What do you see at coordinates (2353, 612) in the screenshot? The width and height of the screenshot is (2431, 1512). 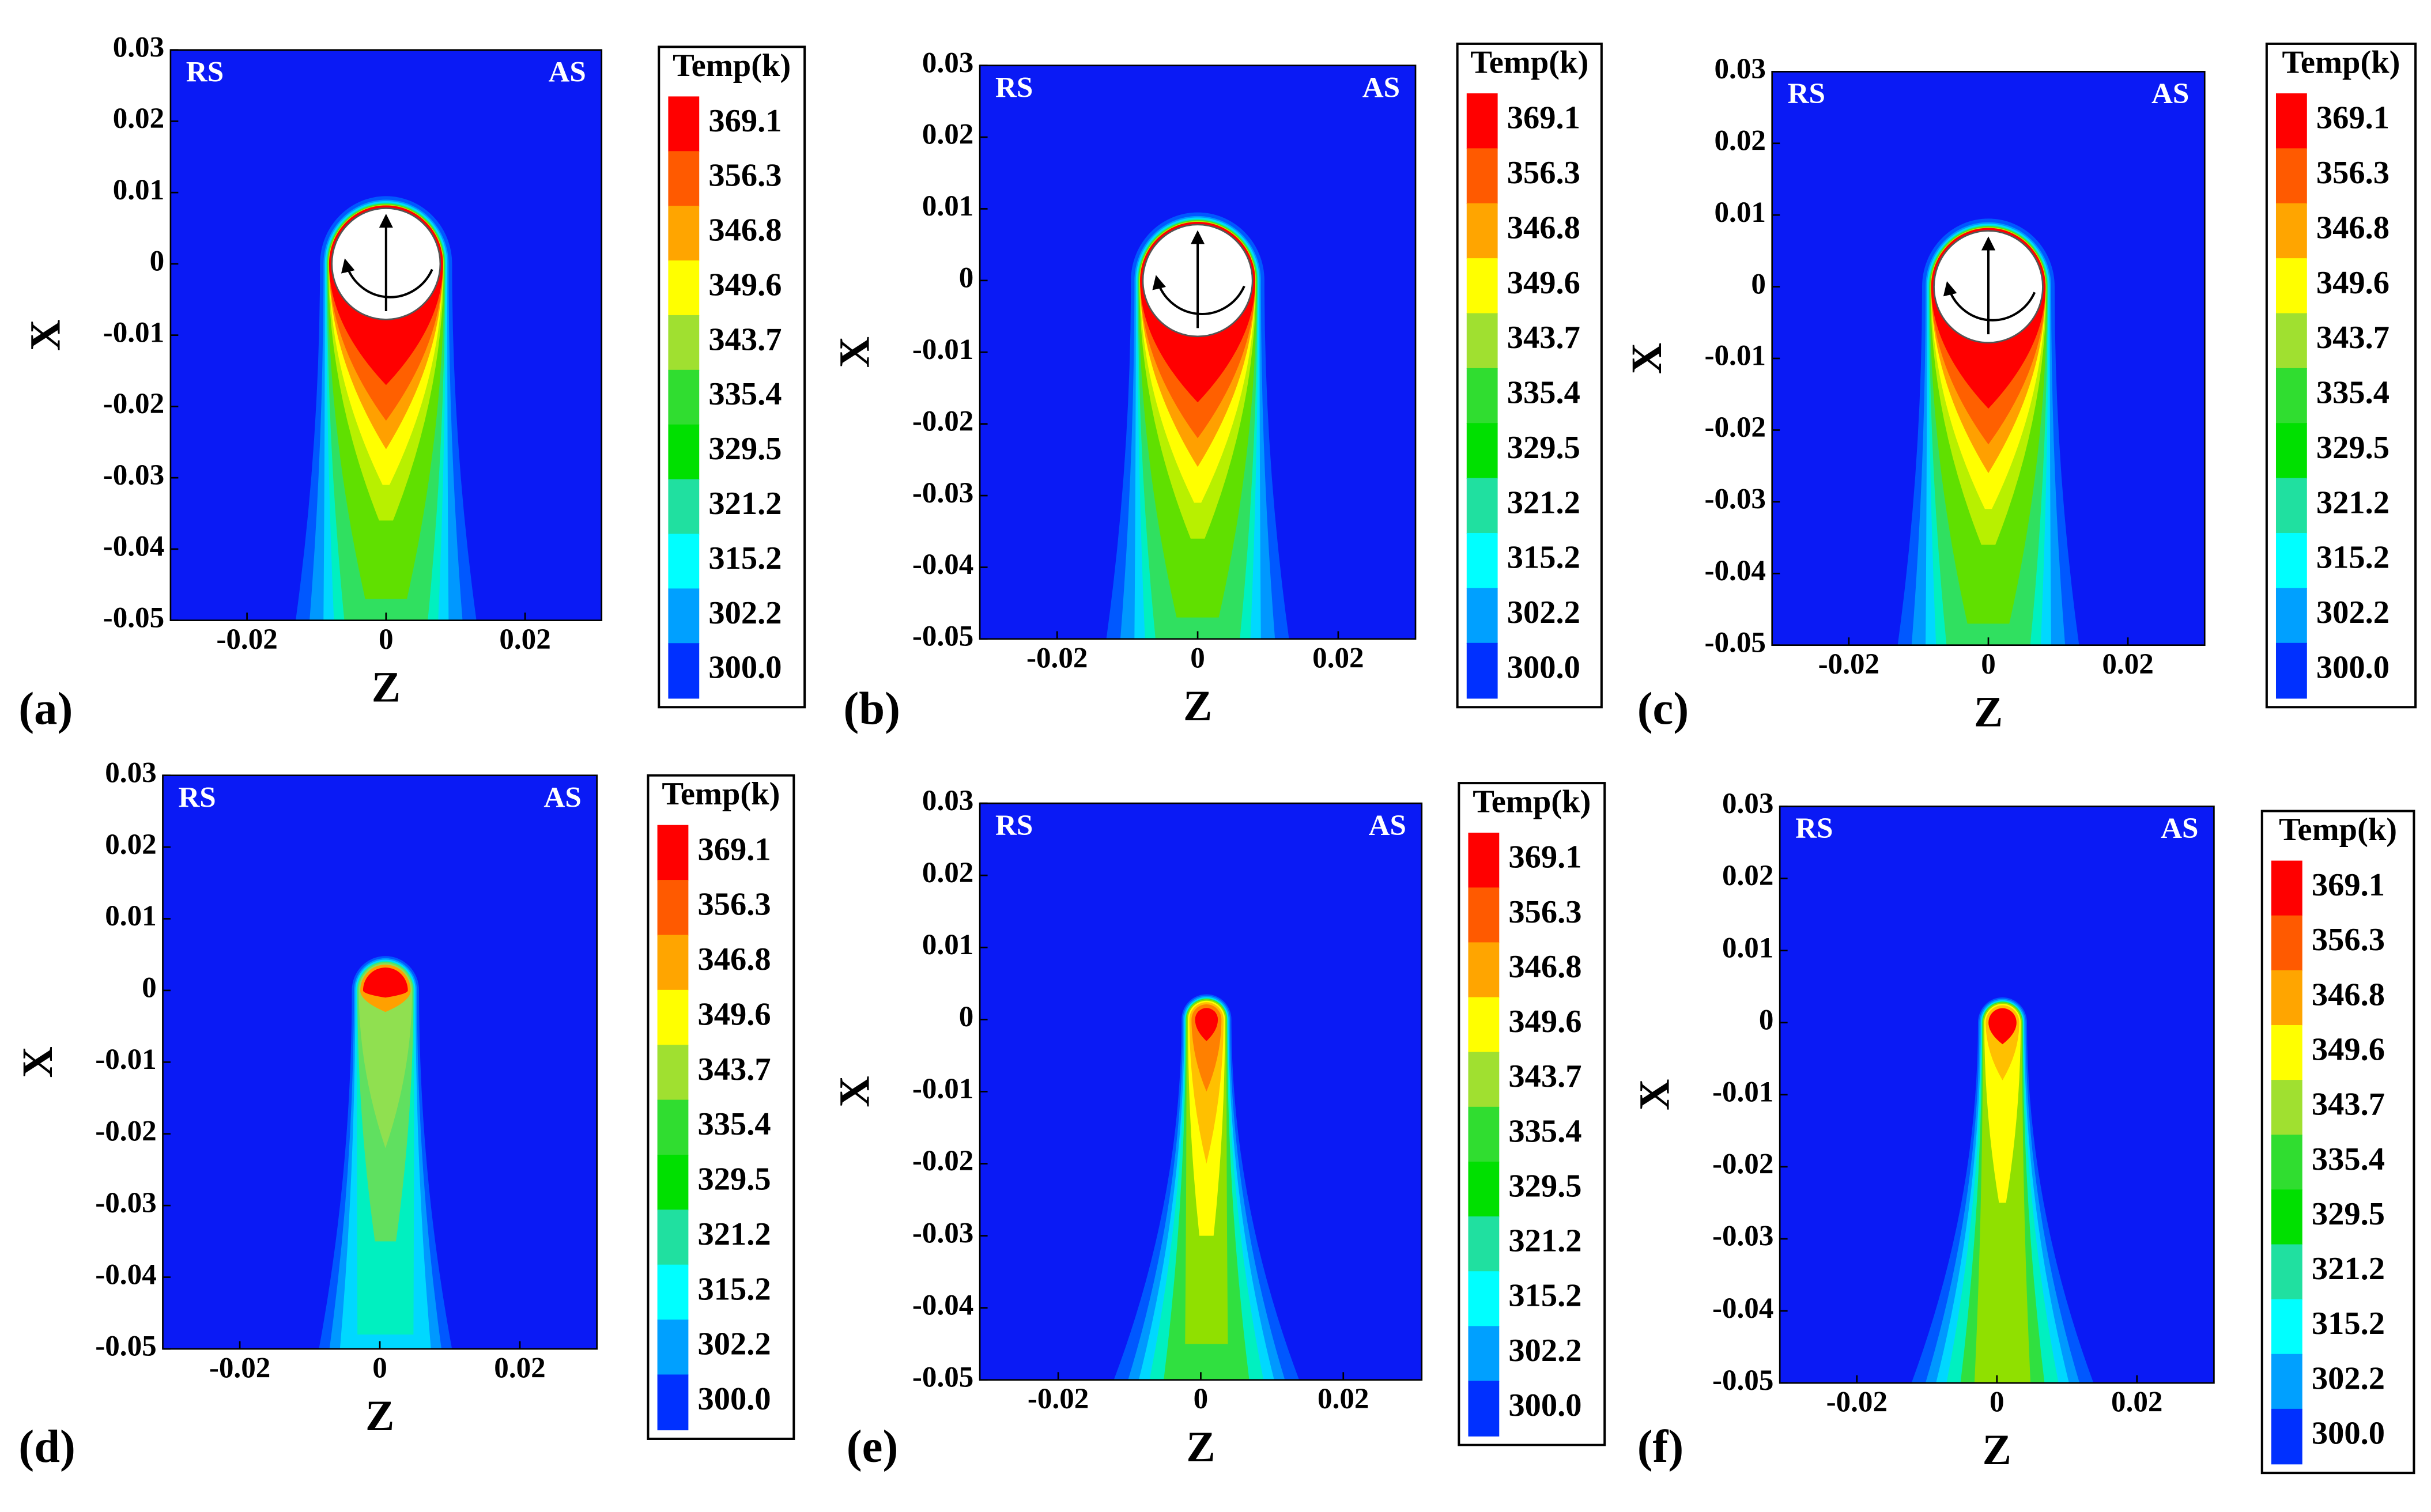 I see `colorbar-label: 302.2` at bounding box center [2353, 612].